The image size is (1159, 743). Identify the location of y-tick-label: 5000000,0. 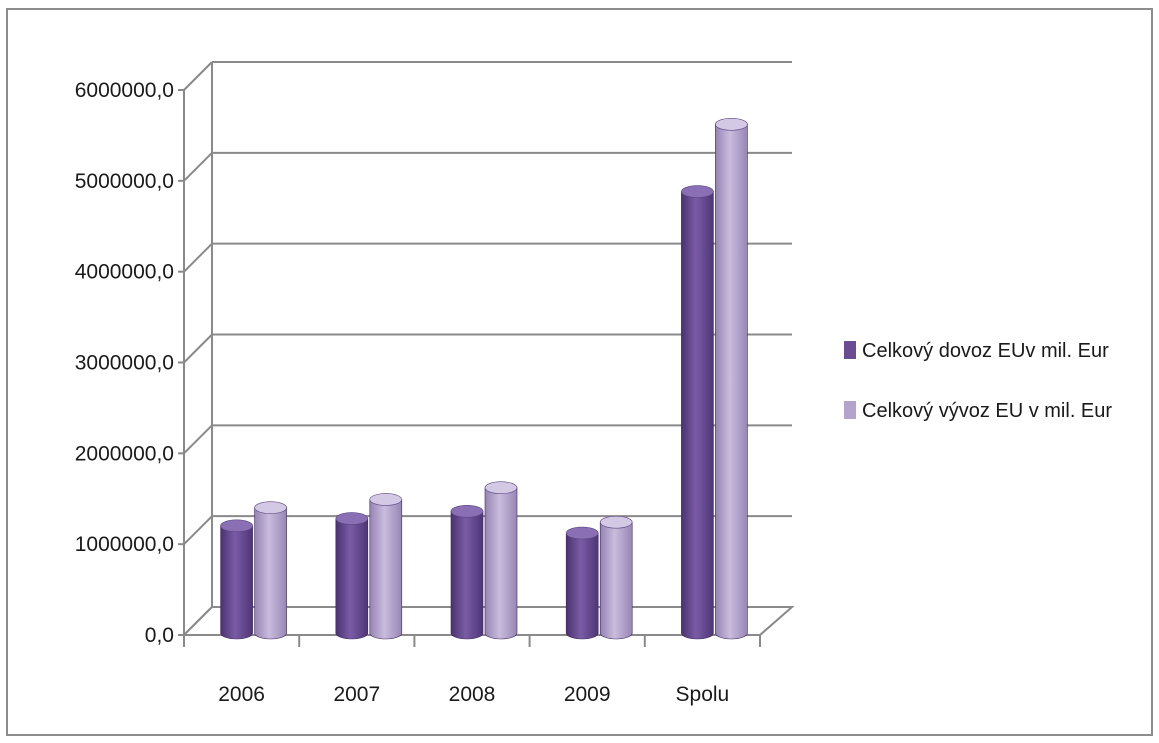
(124, 181).